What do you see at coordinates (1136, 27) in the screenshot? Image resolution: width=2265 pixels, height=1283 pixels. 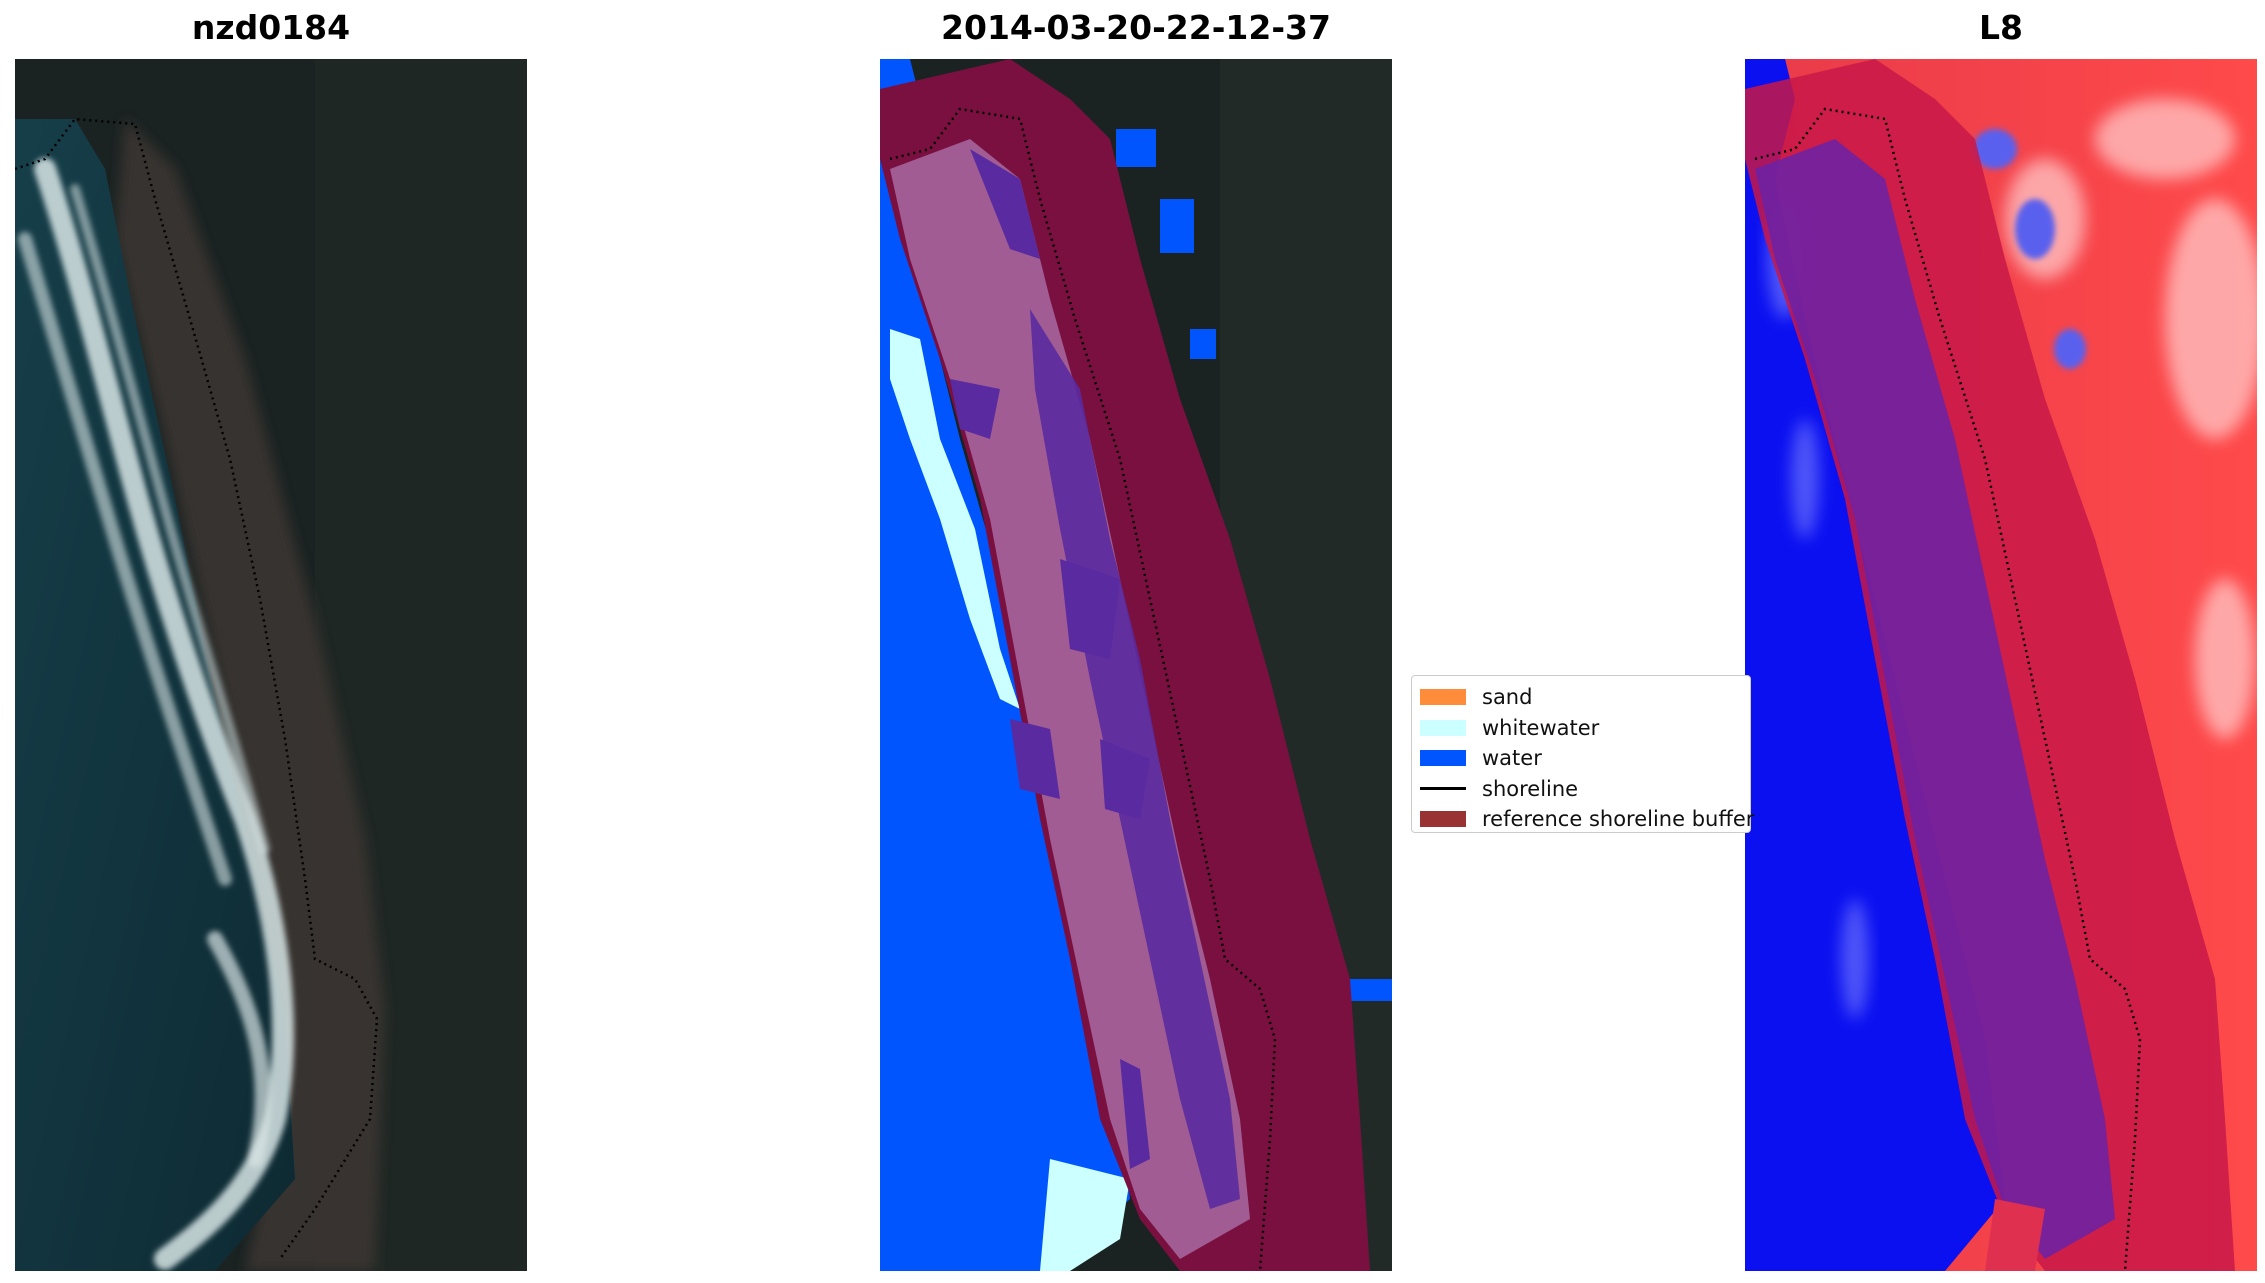 I see `middle-panel-title: 2014-03-20-22-12-37` at bounding box center [1136, 27].